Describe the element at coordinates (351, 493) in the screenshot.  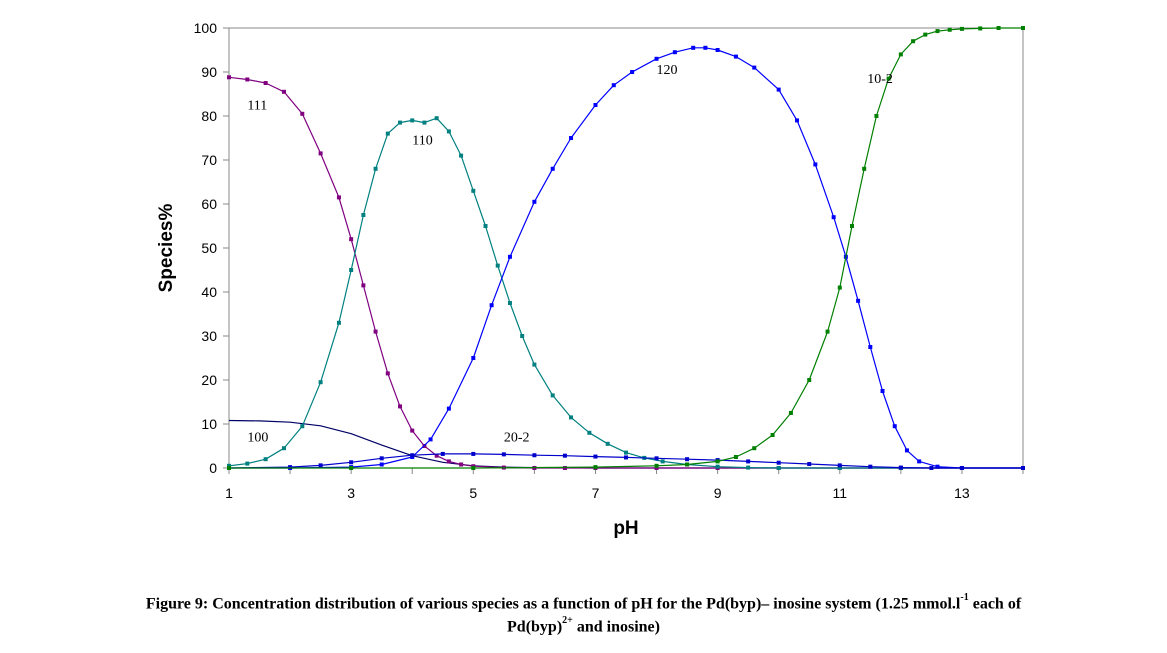
I see `x-tick-label: 3` at that location.